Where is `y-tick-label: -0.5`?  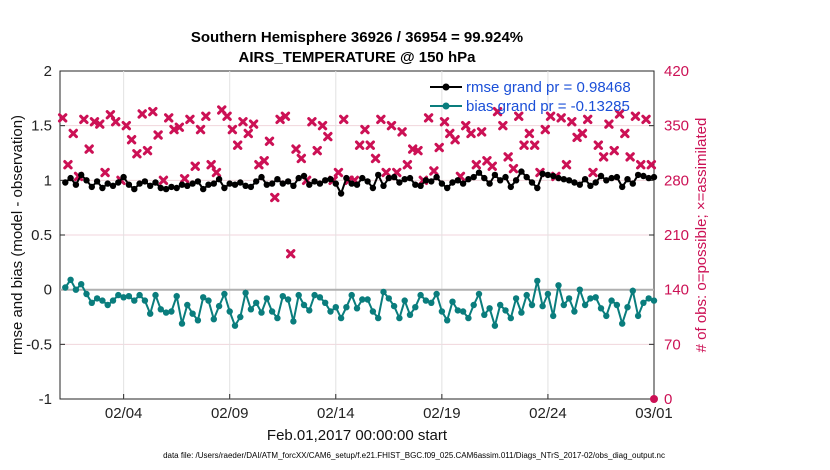
y-tick-label: -0.5 is located at coordinates (39, 344).